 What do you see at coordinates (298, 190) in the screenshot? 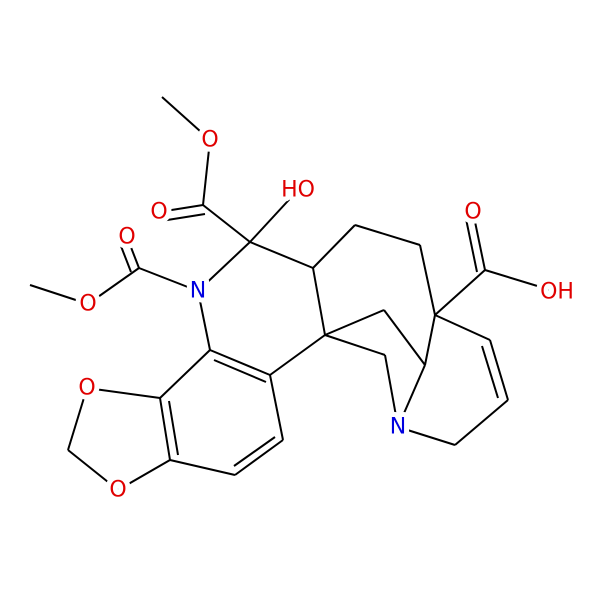
I see `atom-label: HO` at bounding box center [298, 190].